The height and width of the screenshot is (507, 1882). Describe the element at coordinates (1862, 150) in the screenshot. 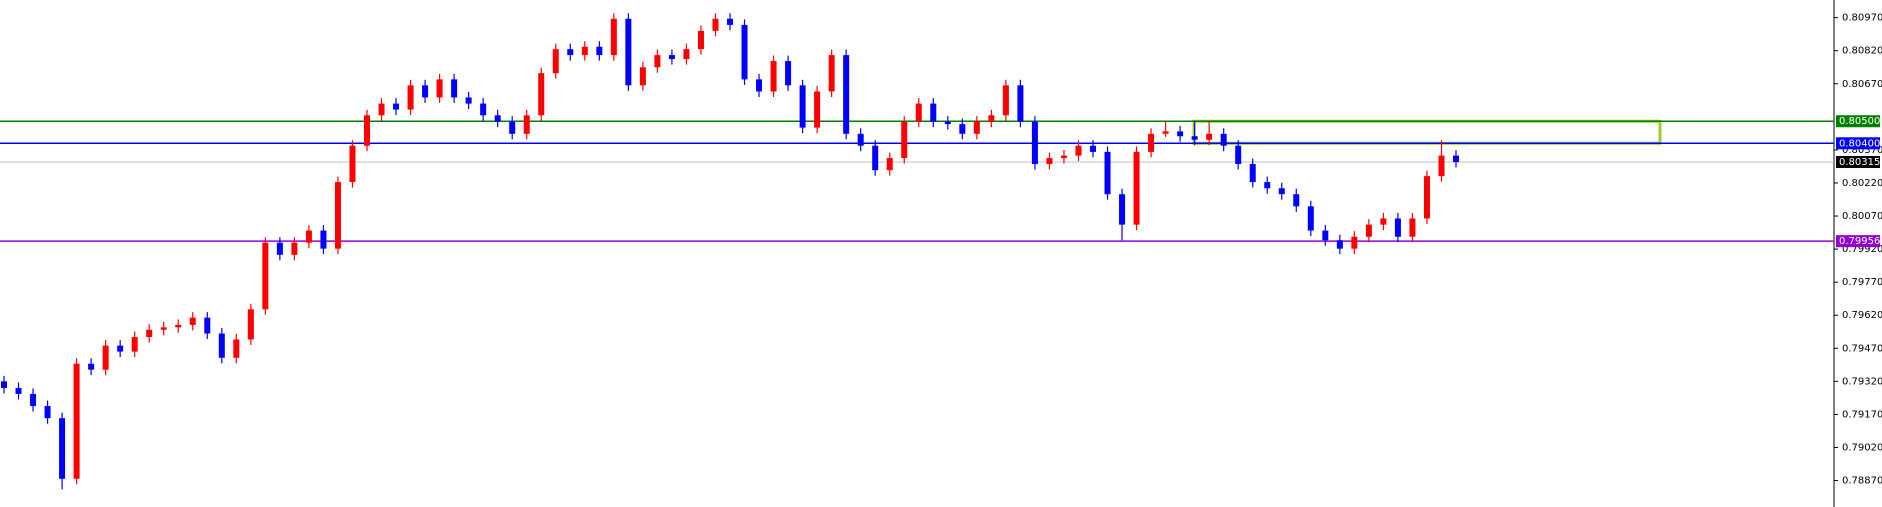

I see `y-tick-label: 0.80370` at that location.